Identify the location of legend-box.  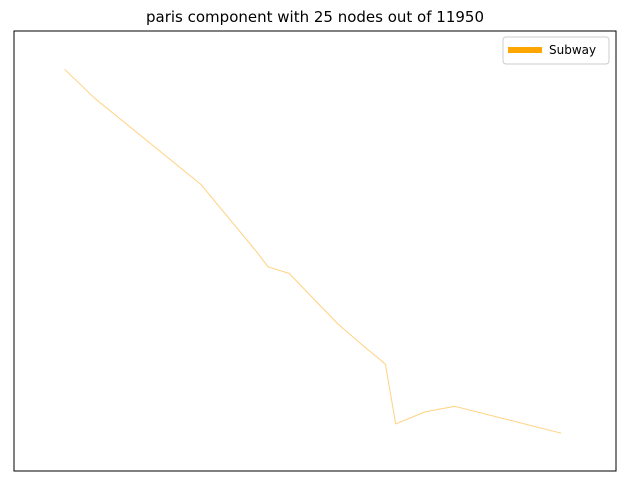
(556, 50).